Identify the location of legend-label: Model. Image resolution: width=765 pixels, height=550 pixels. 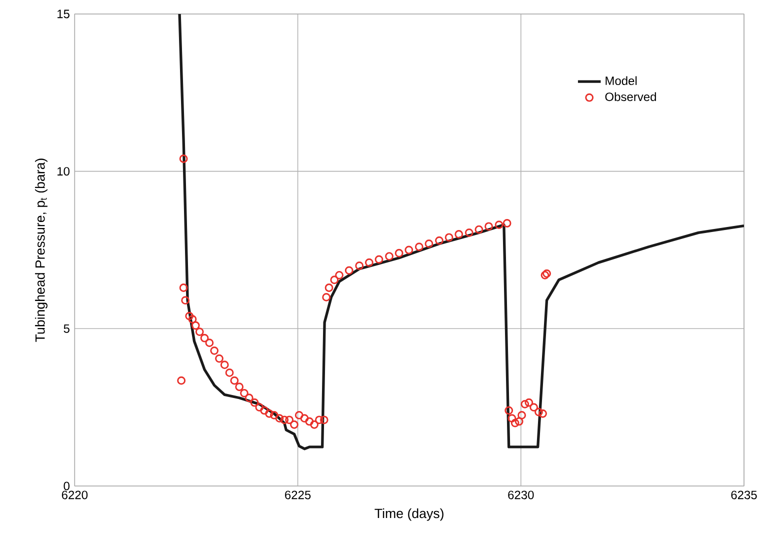
(621, 81).